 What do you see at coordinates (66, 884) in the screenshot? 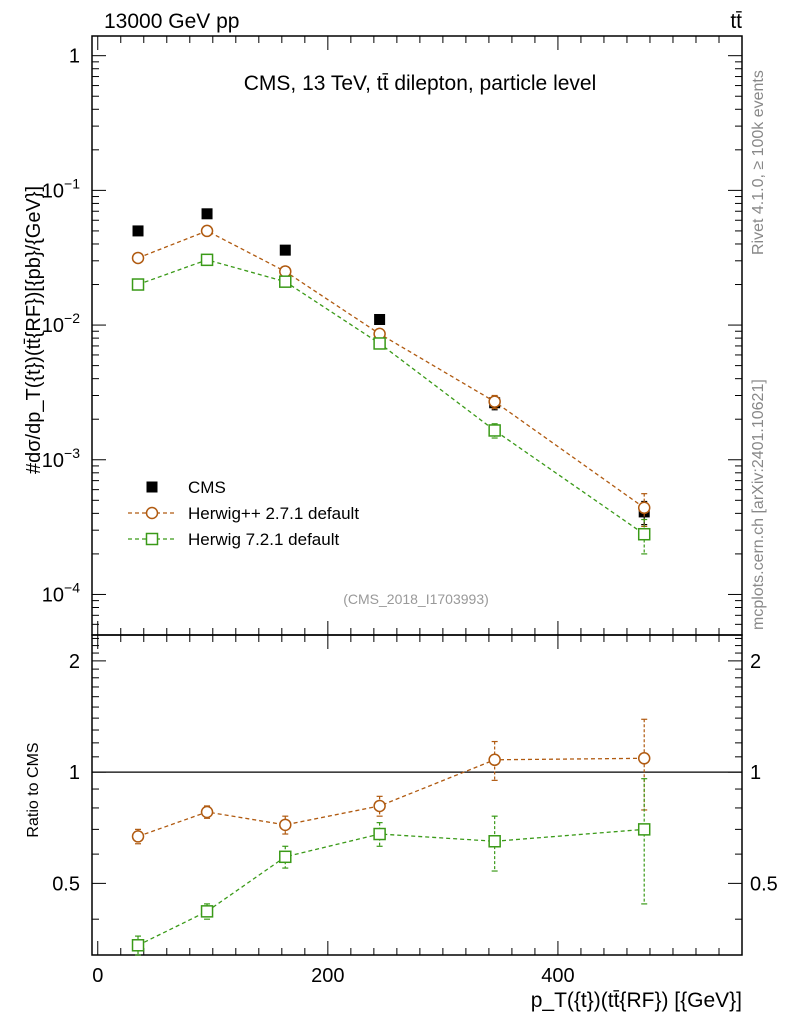
I see `y-tick-label-ratio: 0.5` at bounding box center [66, 884].